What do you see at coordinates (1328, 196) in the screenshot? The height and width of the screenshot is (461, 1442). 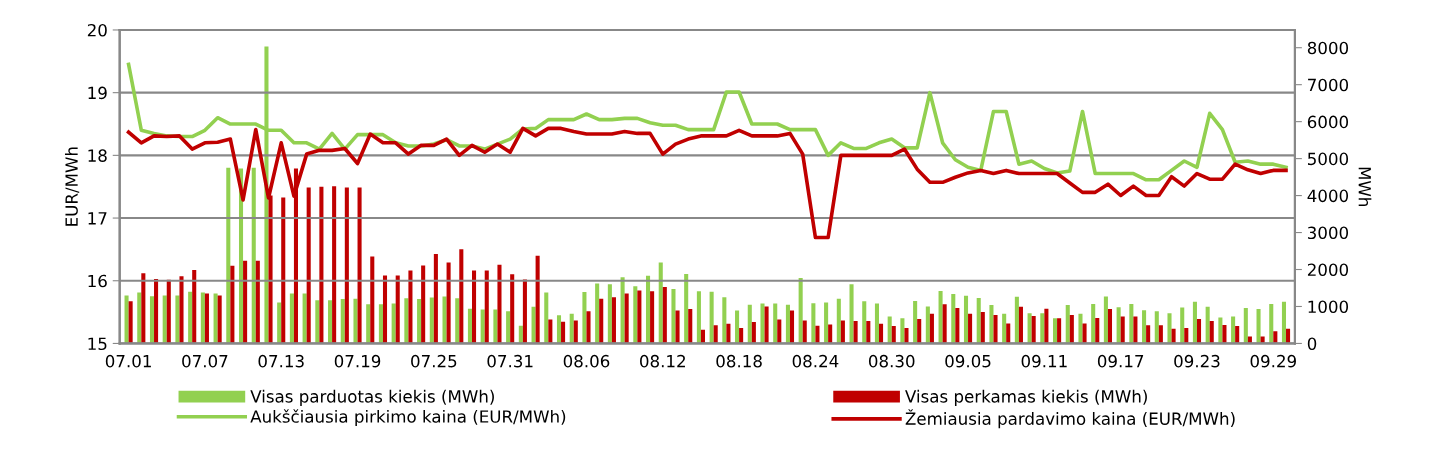 I see `y2-tick-label: 4000` at bounding box center [1328, 196].